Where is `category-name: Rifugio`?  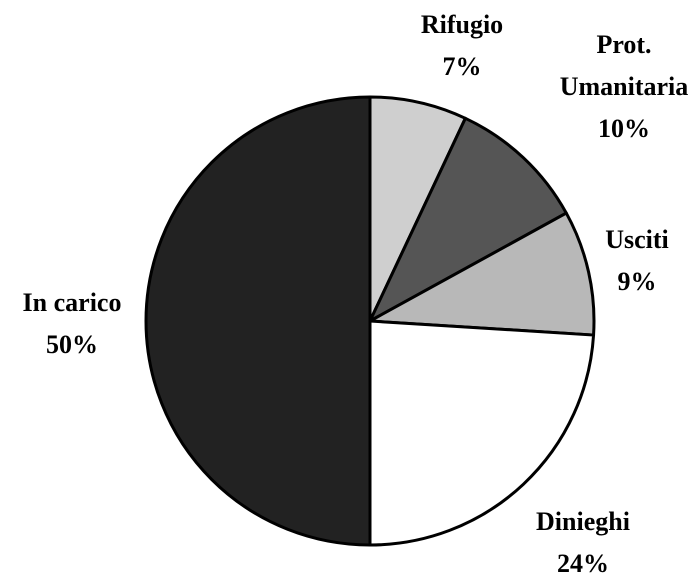
category-name: Rifugio is located at coordinates (462, 24).